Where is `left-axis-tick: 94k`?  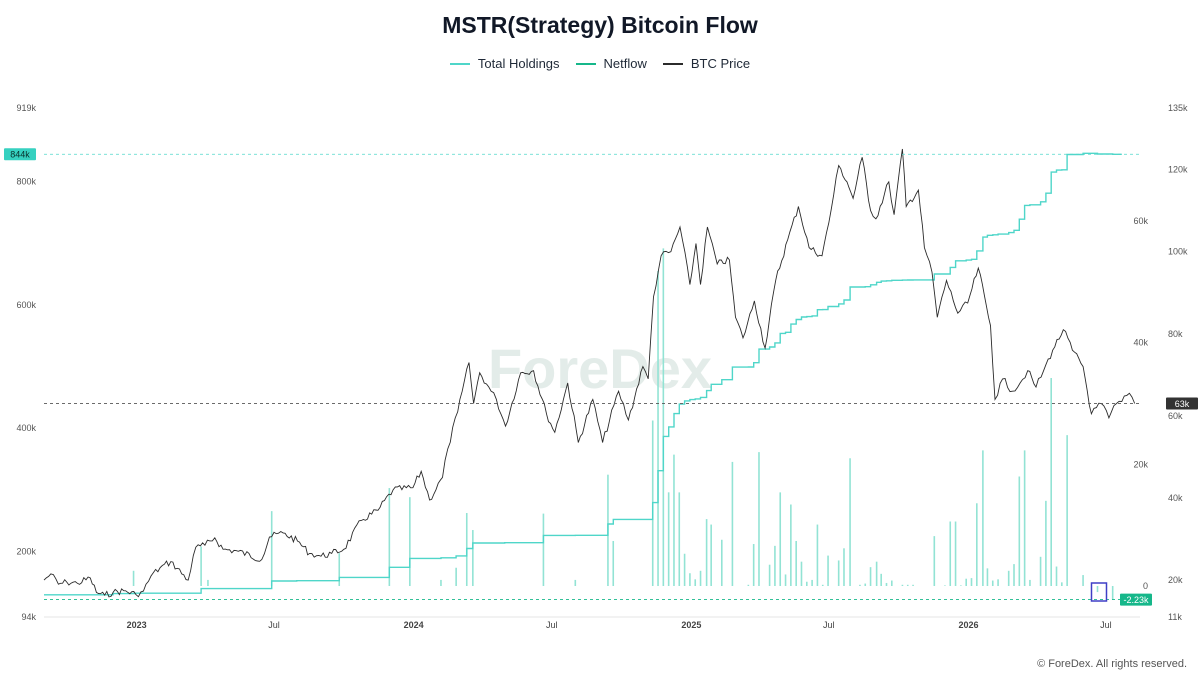
left-axis-tick: 94k is located at coordinates (28, 617).